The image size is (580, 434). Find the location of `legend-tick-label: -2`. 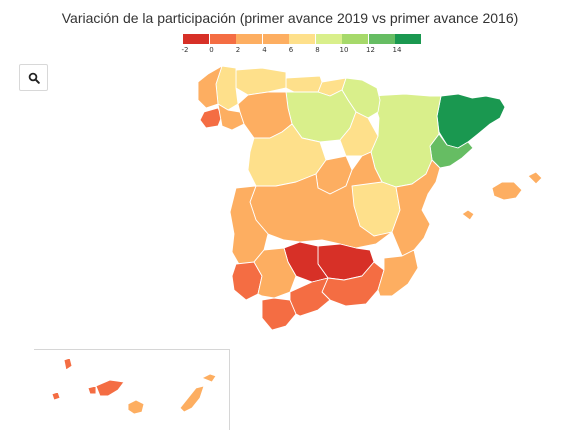

legend-tick-label: -2 is located at coordinates (185, 50).